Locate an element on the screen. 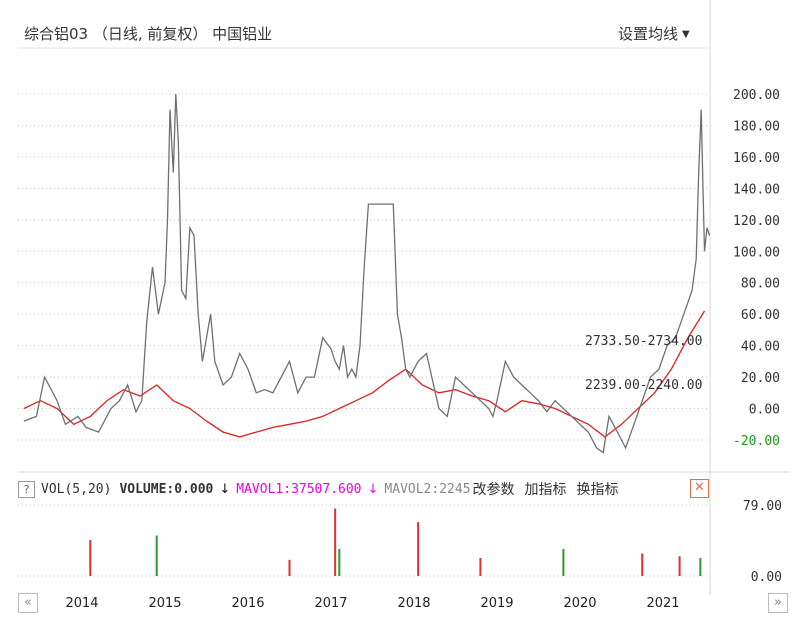  volume-tick-labels: 79.00 0.00 is located at coordinates (762, 542).